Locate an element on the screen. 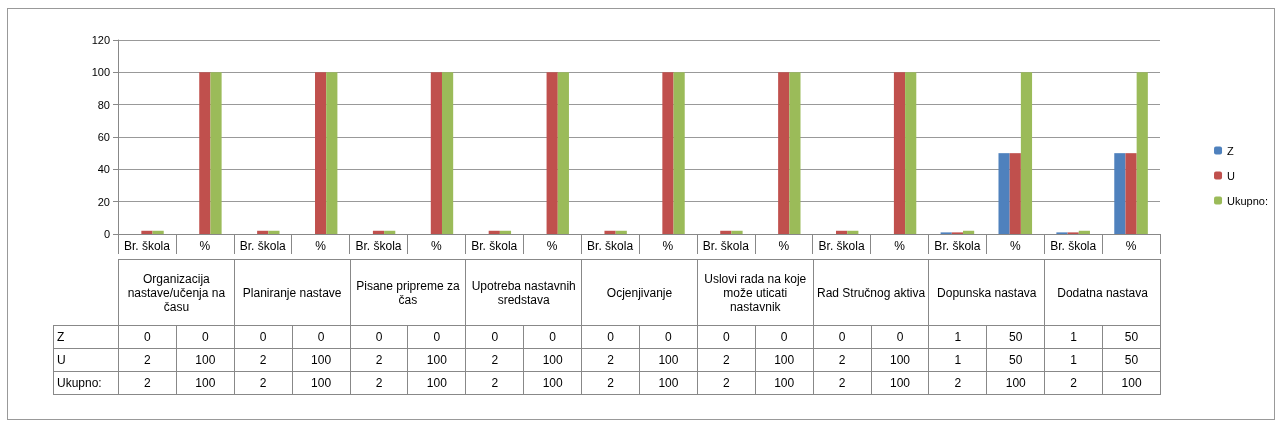 The width and height of the screenshot is (1281, 422). text: Dodatna nastava is located at coordinates (1102, 292).